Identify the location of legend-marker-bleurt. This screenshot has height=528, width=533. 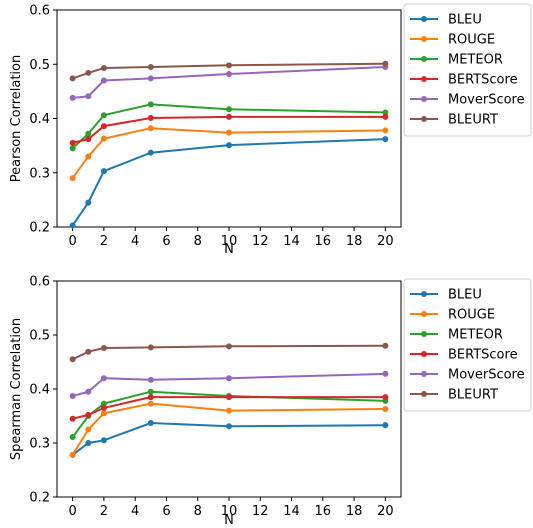
(424, 394).